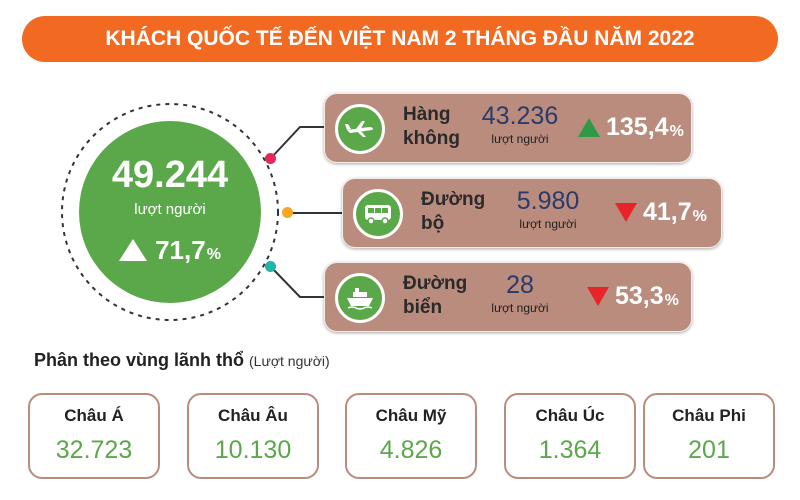 The width and height of the screenshot is (800, 500). Describe the element at coordinates (709, 450) in the screenshot. I see `region-value: 201` at that location.